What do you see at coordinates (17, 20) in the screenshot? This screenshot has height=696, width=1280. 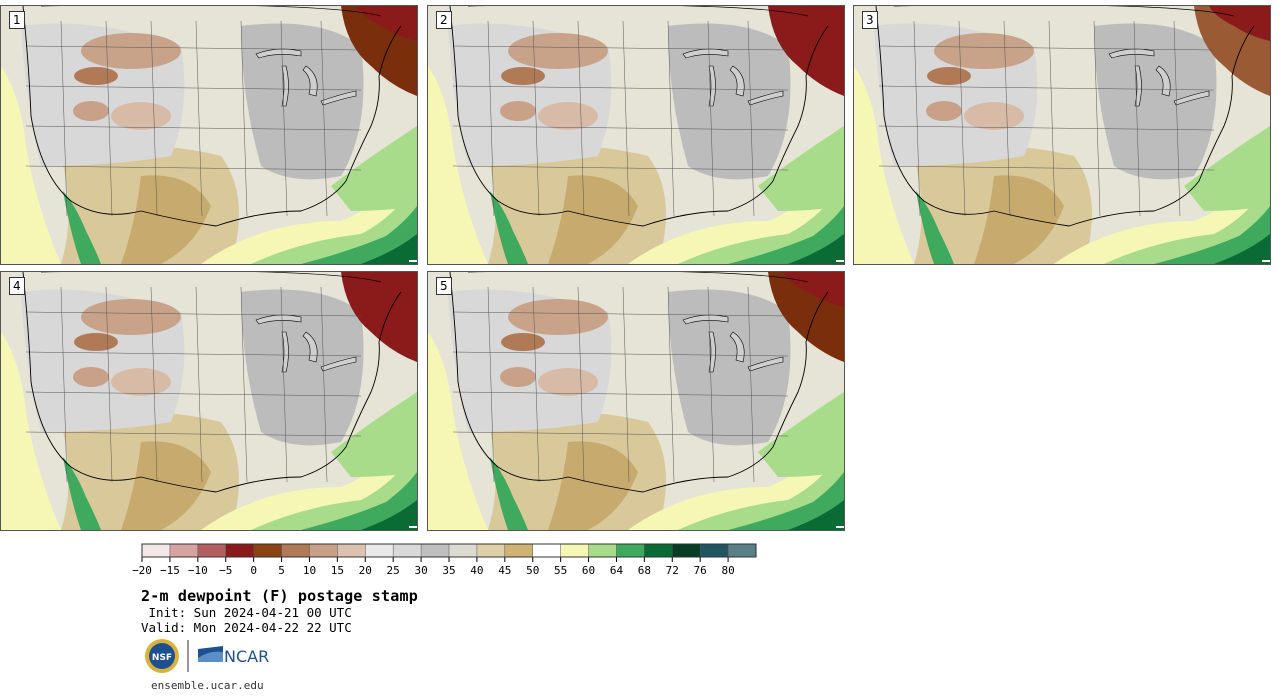 I see `member-label: 1` at bounding box center [17, 20].